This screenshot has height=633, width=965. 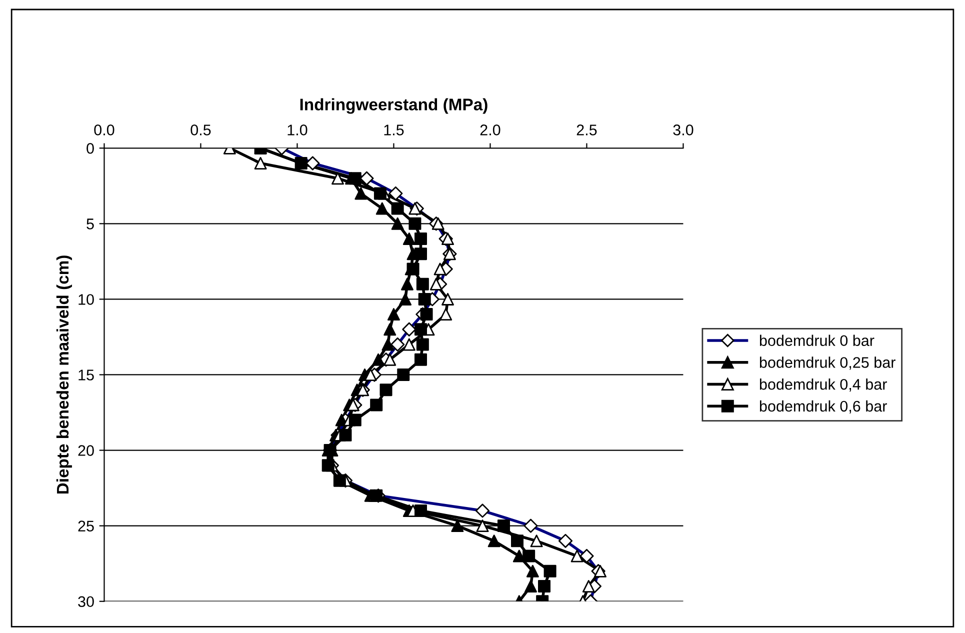 I want to click on y-tick-label: 25, so click(x=86, y=526).